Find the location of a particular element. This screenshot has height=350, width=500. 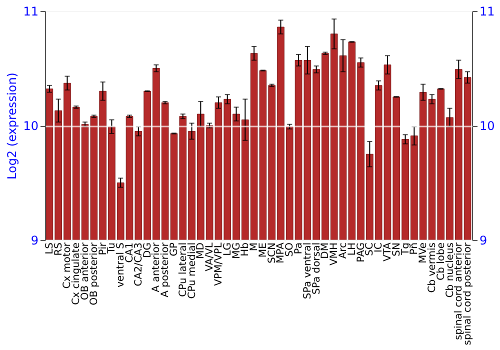

x-tick-label: Tg is located at coordinates (406, 249).